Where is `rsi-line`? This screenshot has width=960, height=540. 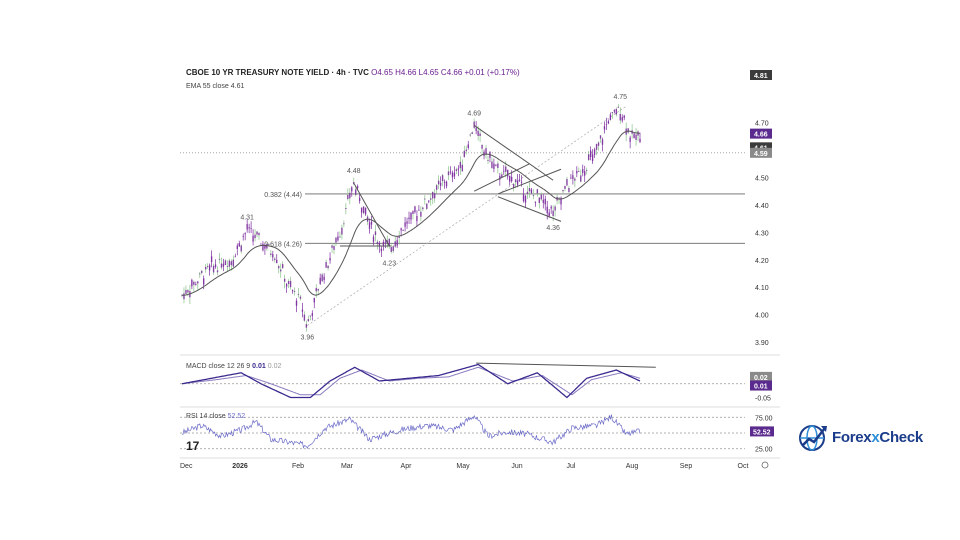
rsi-line is located at coordinates (411, 431).